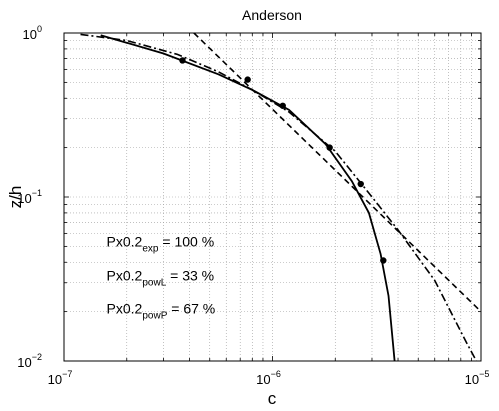  Describe the element at coordinates (39, 29) in the screenshot. I see `tick-exponent: 0` at that location.